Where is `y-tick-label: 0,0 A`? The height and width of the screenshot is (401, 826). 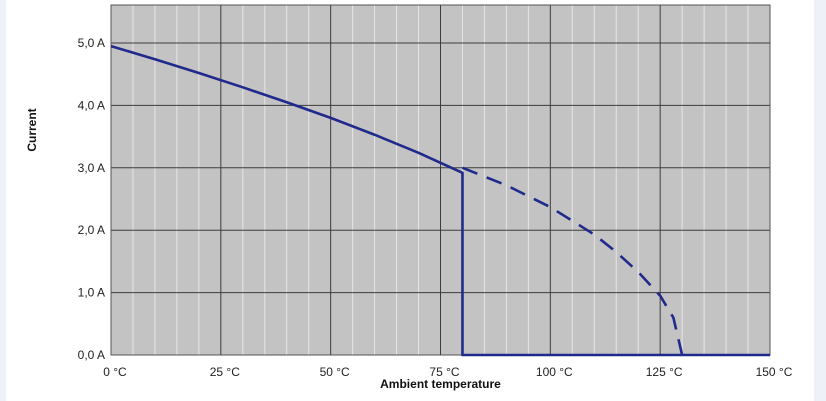
y-tick-label: 0,0 A is located at coordinates (91, 355).